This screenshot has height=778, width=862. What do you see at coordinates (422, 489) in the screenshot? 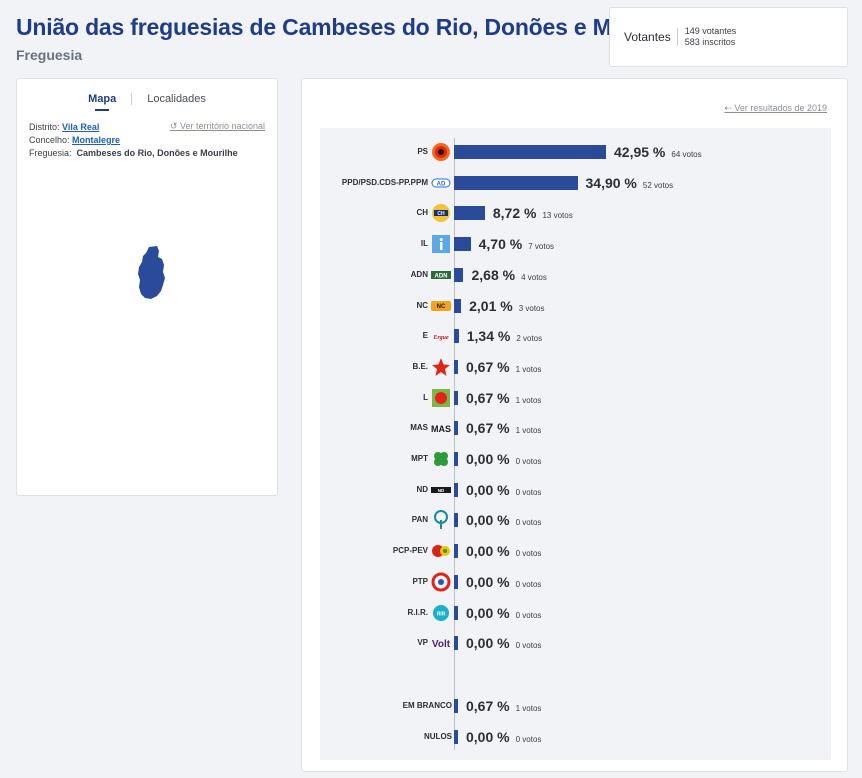
I see `party-label: ND` at bounding box center [422, 489].